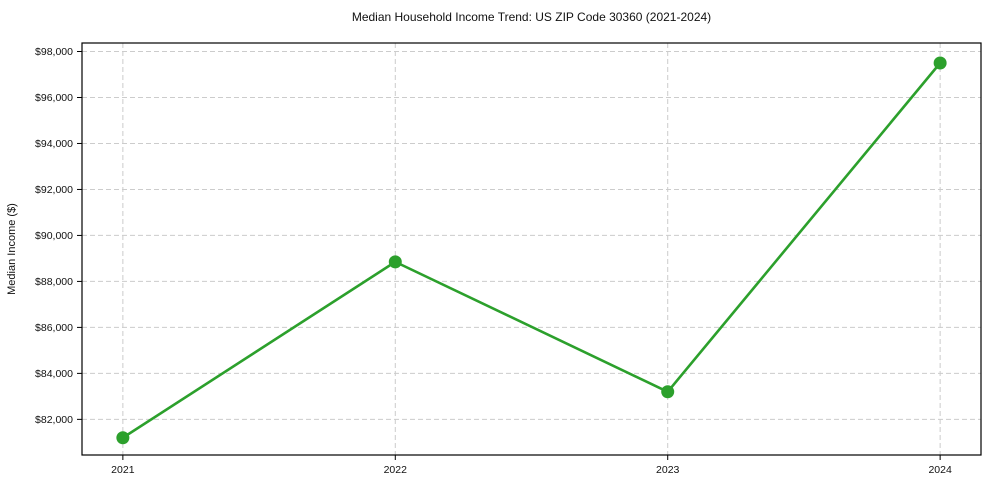 This screenshot has width=989, height=490. I want to click on x-tick-label: 2021, so click(123, 470).